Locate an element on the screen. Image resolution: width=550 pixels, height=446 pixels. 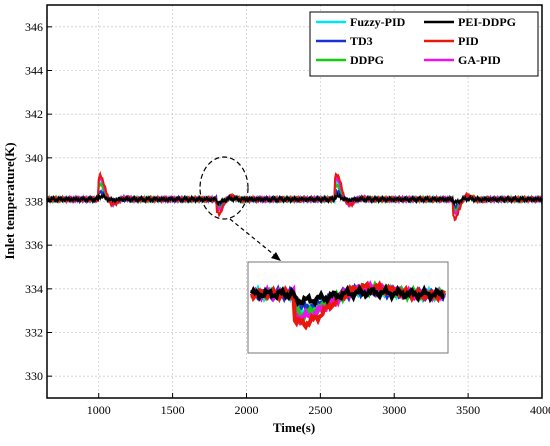
legend-label: Fuzzy-PID is located at coordinates (378, 22).